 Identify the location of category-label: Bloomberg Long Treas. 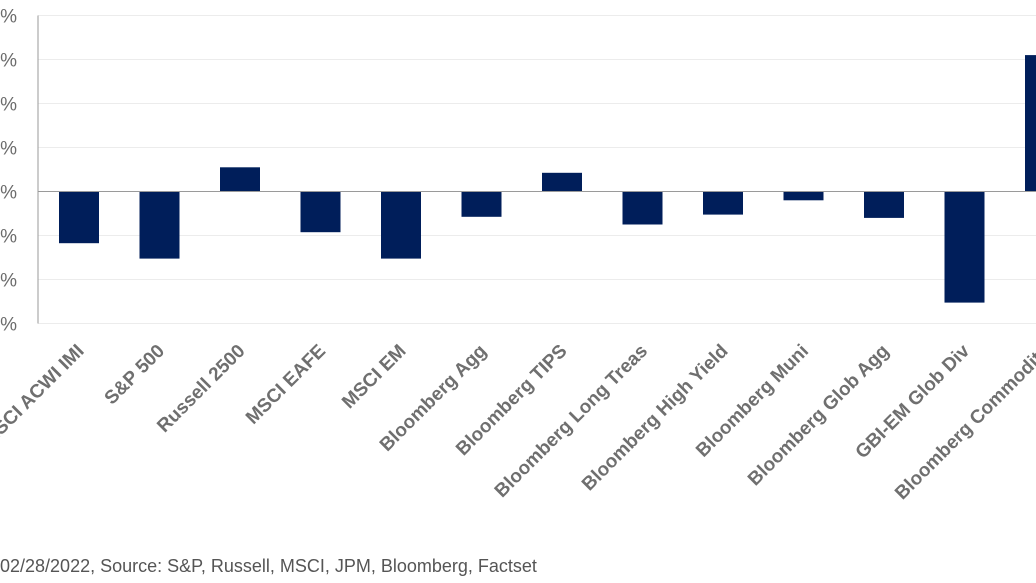
(571, 421).